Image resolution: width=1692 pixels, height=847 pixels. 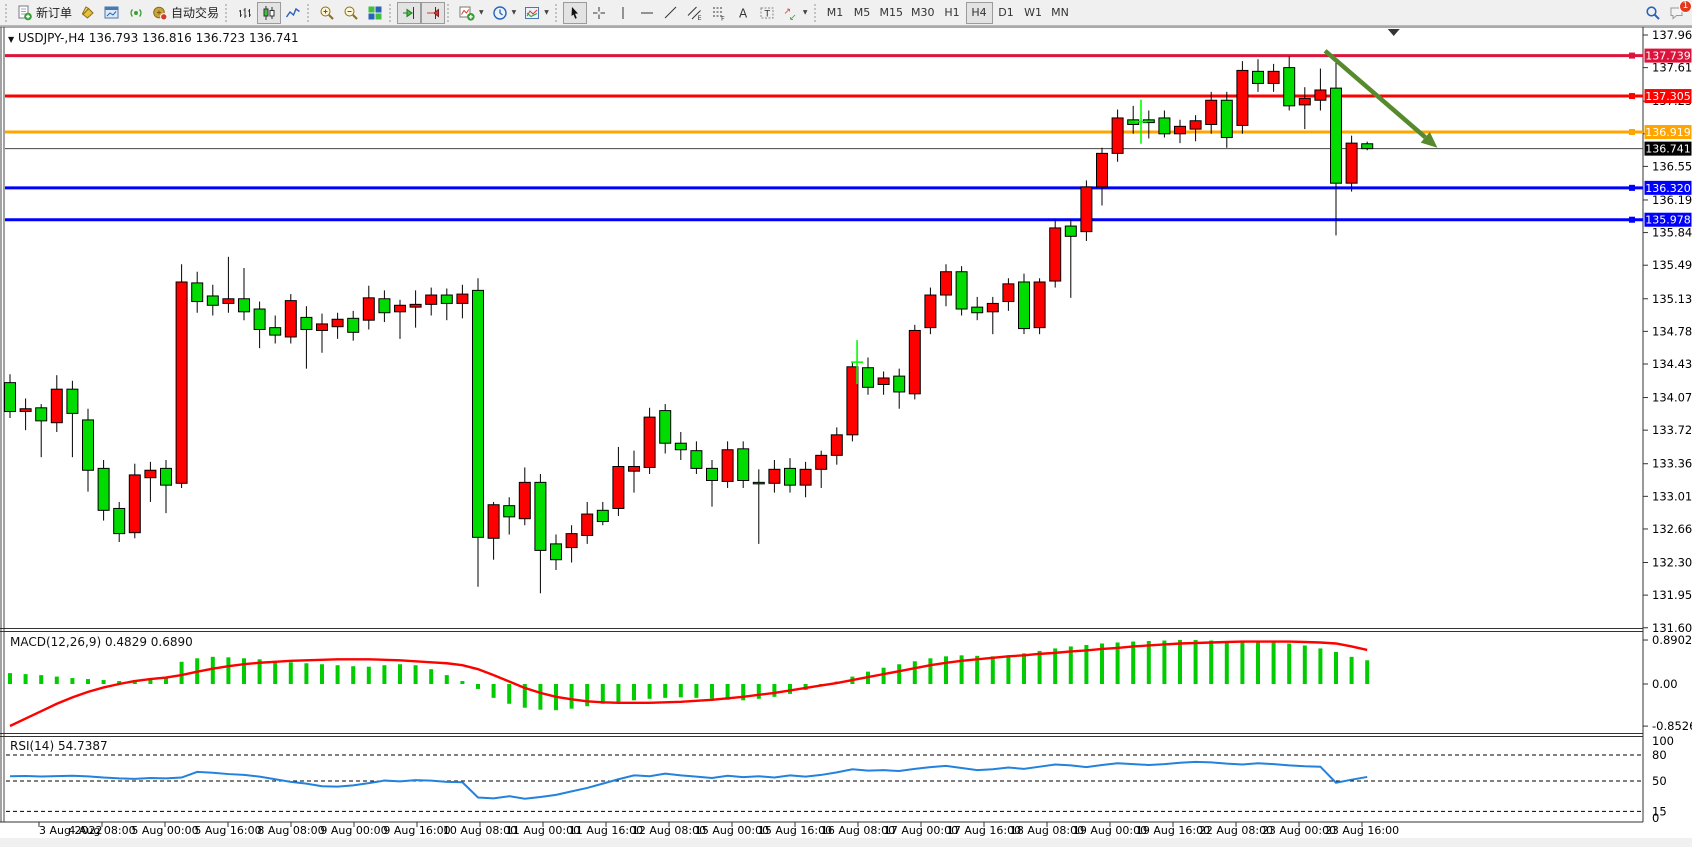 I want to click on timeframe-M15: M15, so click(x=892, y=13).